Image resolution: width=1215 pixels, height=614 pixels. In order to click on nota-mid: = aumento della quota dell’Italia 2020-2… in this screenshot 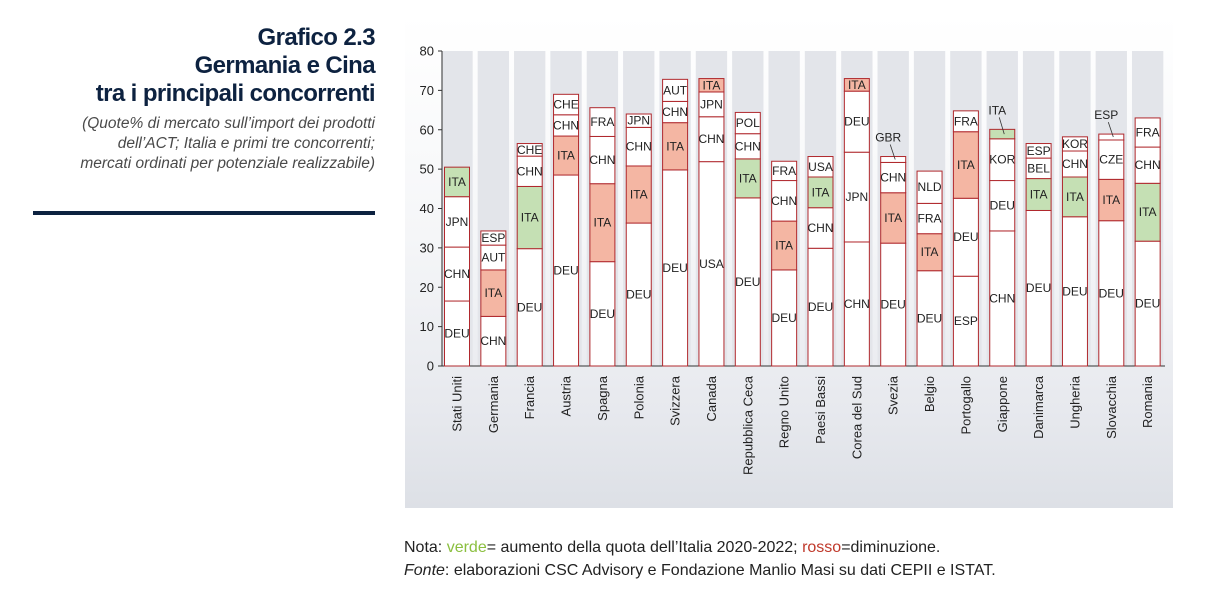, I will do `click(644, 547)`.